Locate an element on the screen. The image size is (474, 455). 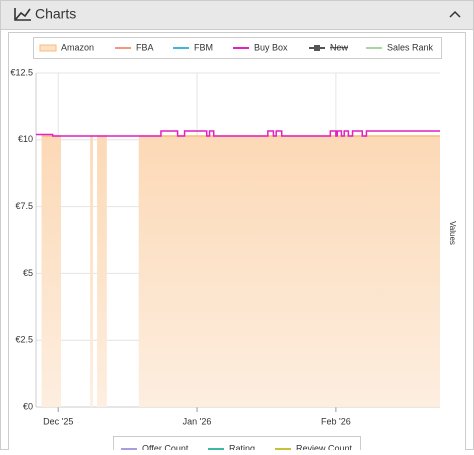
panel-title: Charts is located at coordinates (55, 14).